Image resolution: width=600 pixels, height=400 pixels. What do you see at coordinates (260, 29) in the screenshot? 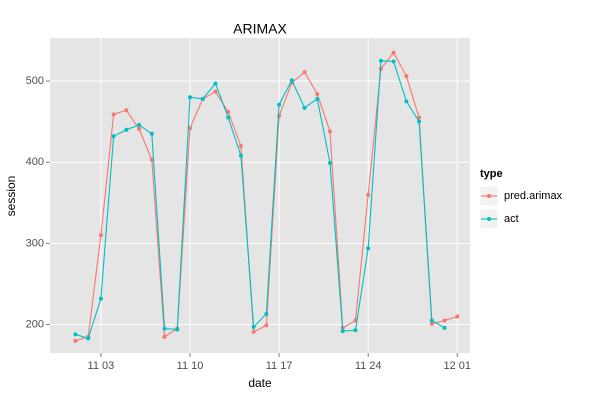
I see `chart-title: ARIMAX` at bounding box center [260, 29].